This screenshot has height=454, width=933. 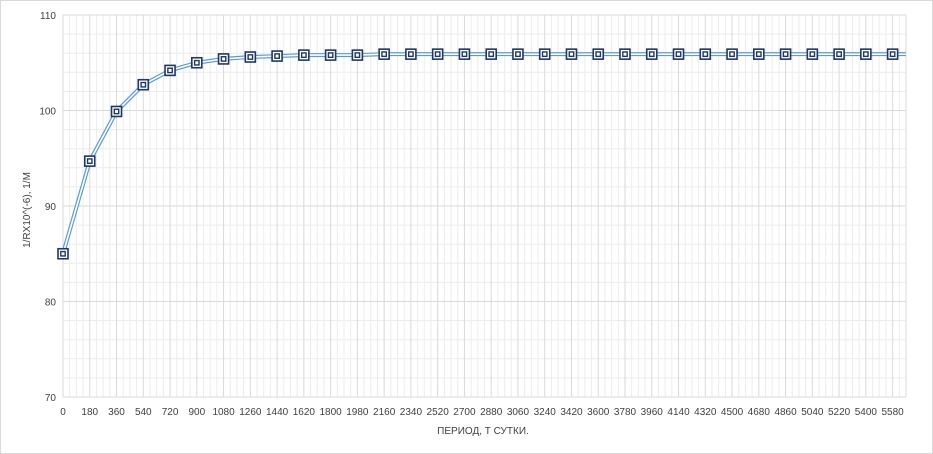 I want to click on x-tick-label: 360, so click(x=116, y=412).